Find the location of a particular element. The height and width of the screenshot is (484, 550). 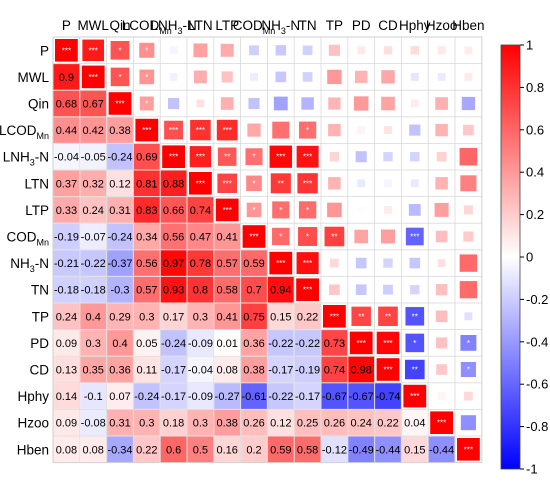

cell-value-label: -0.07 is located at coordinates (93, 238).